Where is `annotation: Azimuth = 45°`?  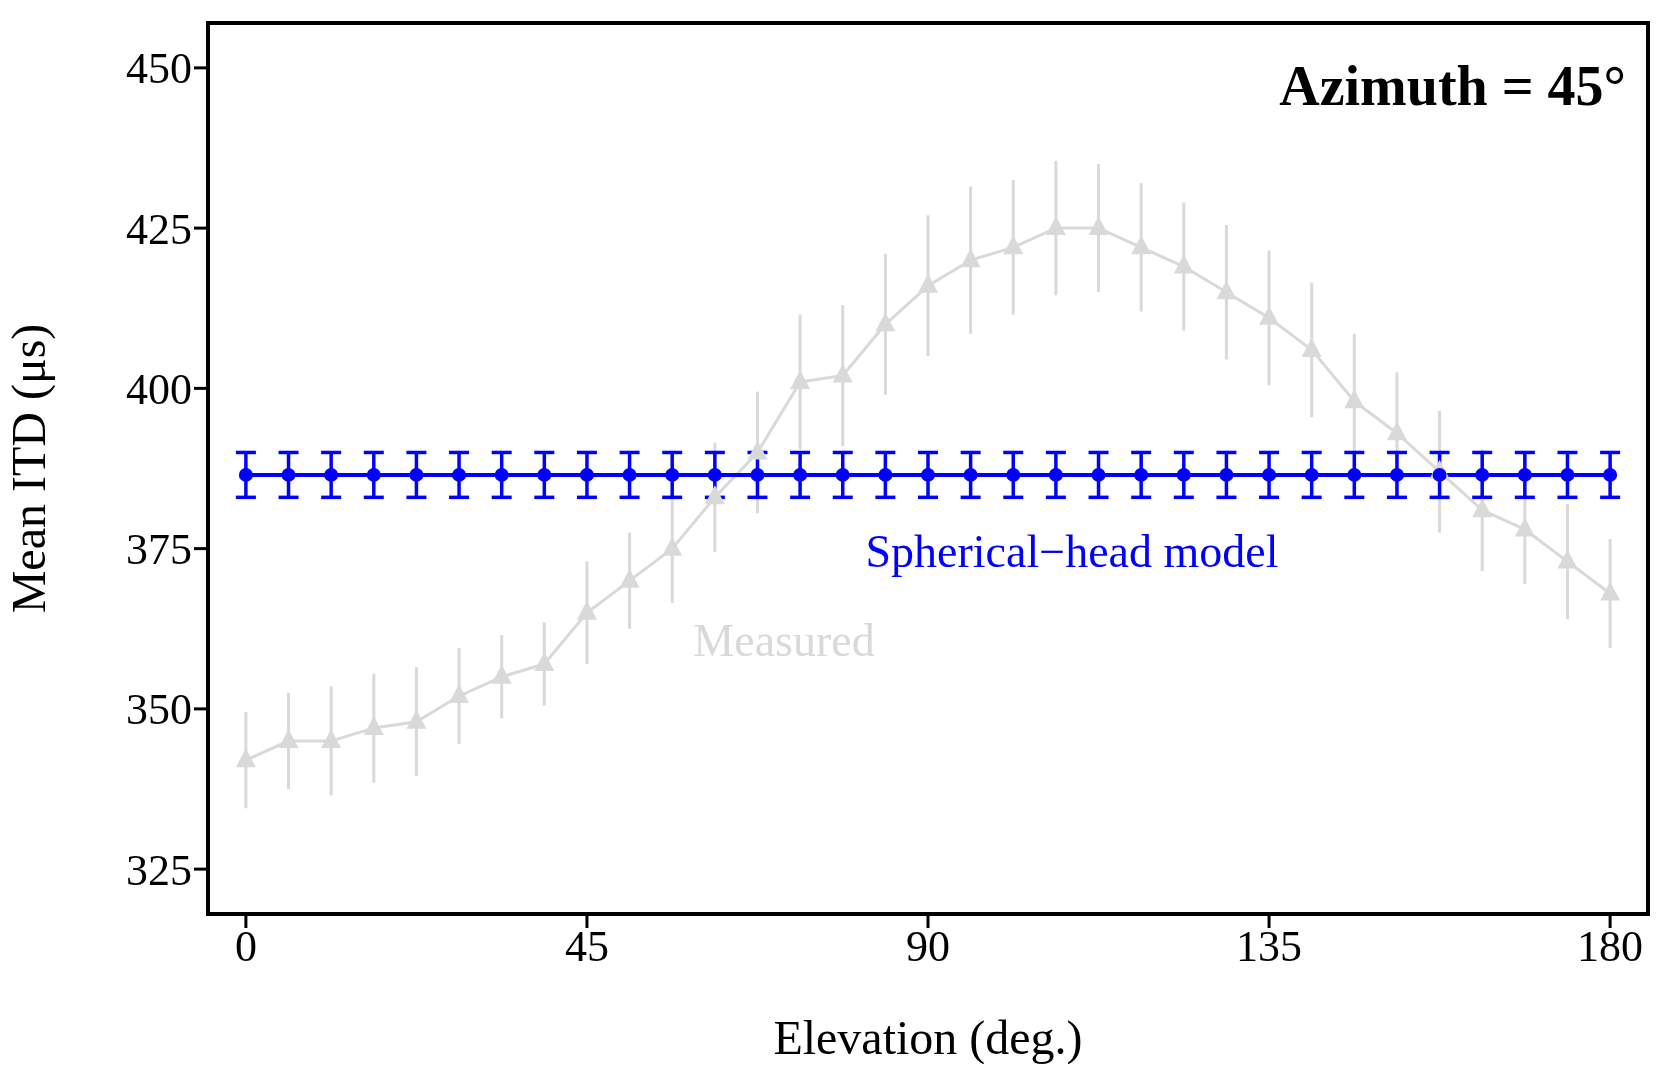
annotation: Azimuth = 45° is located at coordinates (1452, 86).